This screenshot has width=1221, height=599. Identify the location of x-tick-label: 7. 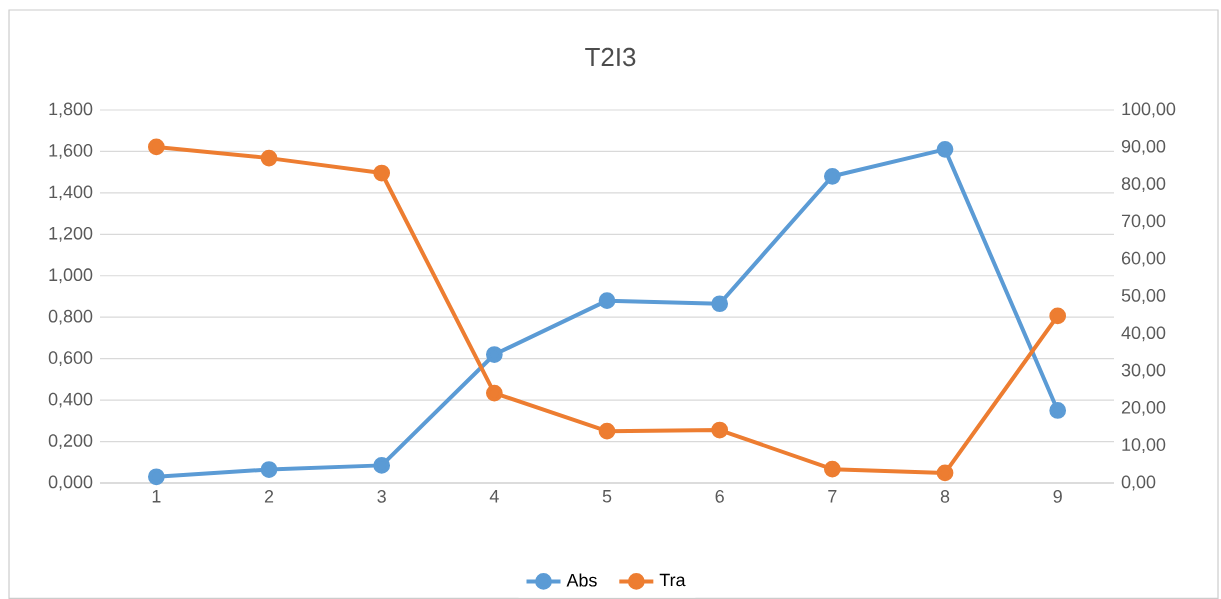
(832, 496).